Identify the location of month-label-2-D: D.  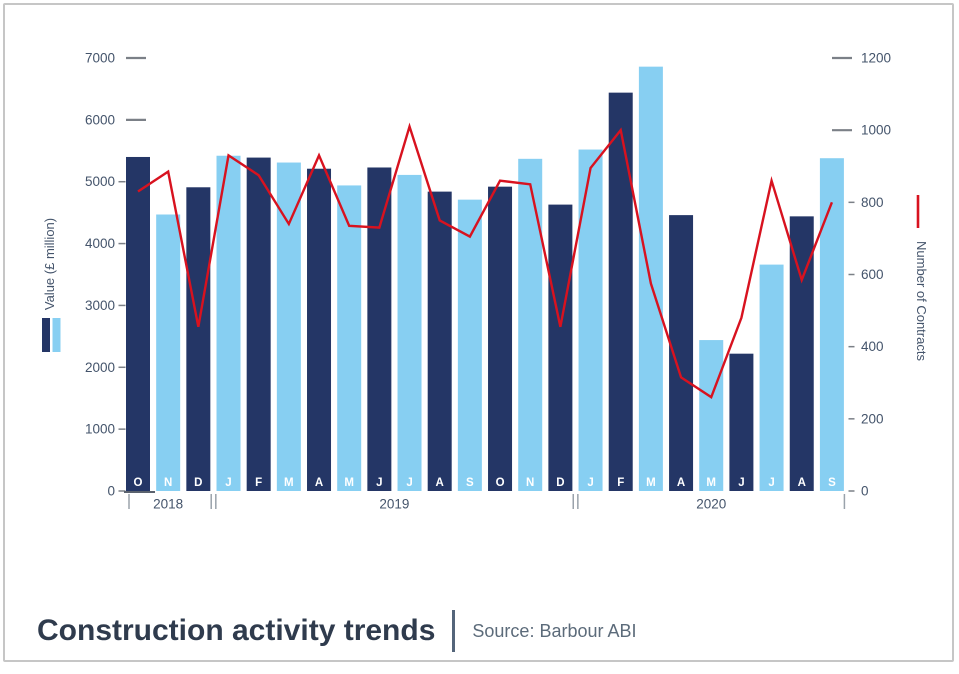
(198, 483).